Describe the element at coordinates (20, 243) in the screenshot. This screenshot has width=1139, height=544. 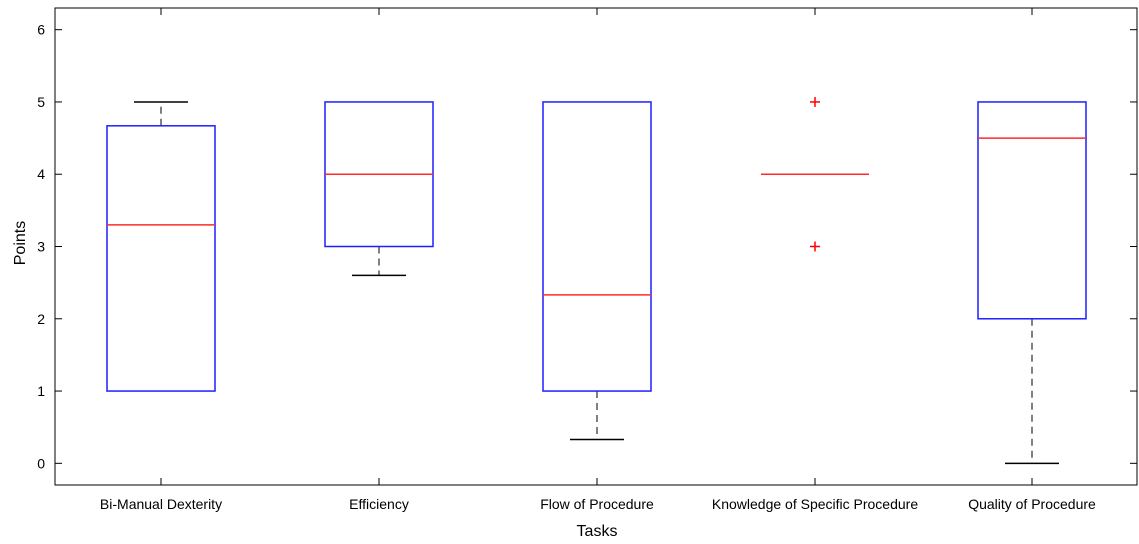
I see `y-axis-label: Points` at that location.